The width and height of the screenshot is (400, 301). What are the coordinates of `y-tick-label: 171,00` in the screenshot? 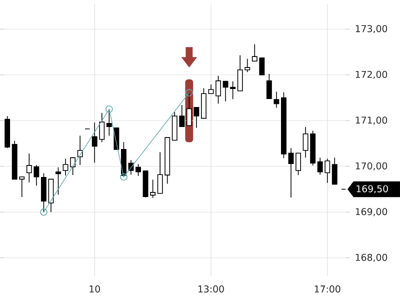 It's located at (372, 120).